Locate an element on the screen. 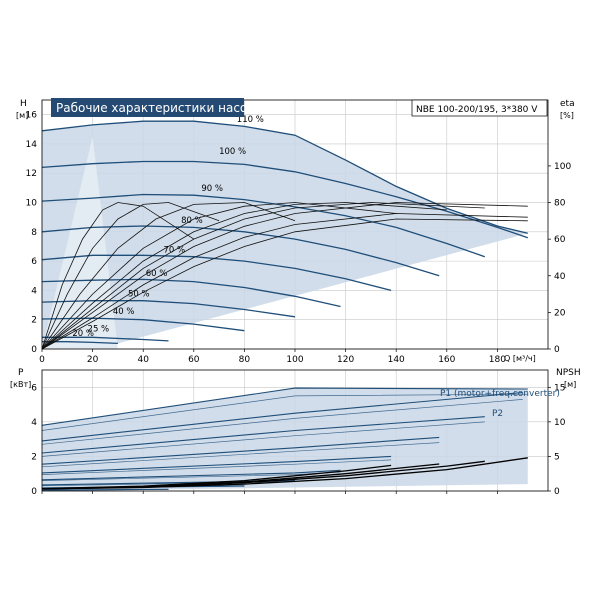 This screenshot has height=605, width=600. speed-curve-label: 90 % is located at coordinates (212, 189).